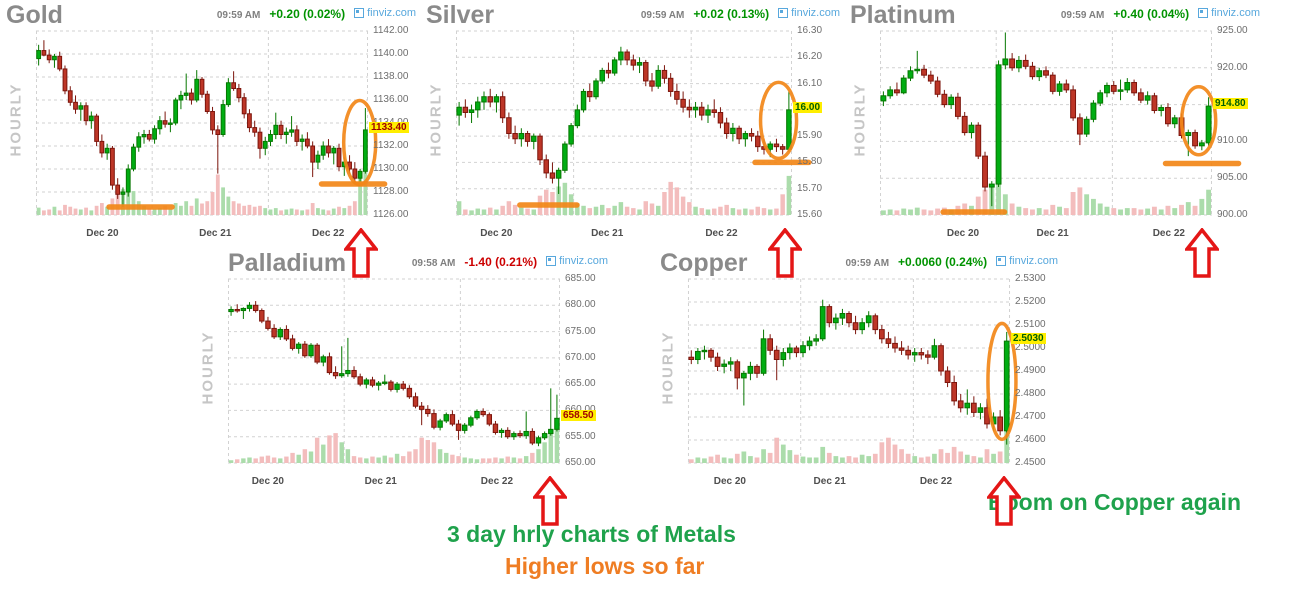  I want to click on highlight-ellipse, so click(1198, 121).